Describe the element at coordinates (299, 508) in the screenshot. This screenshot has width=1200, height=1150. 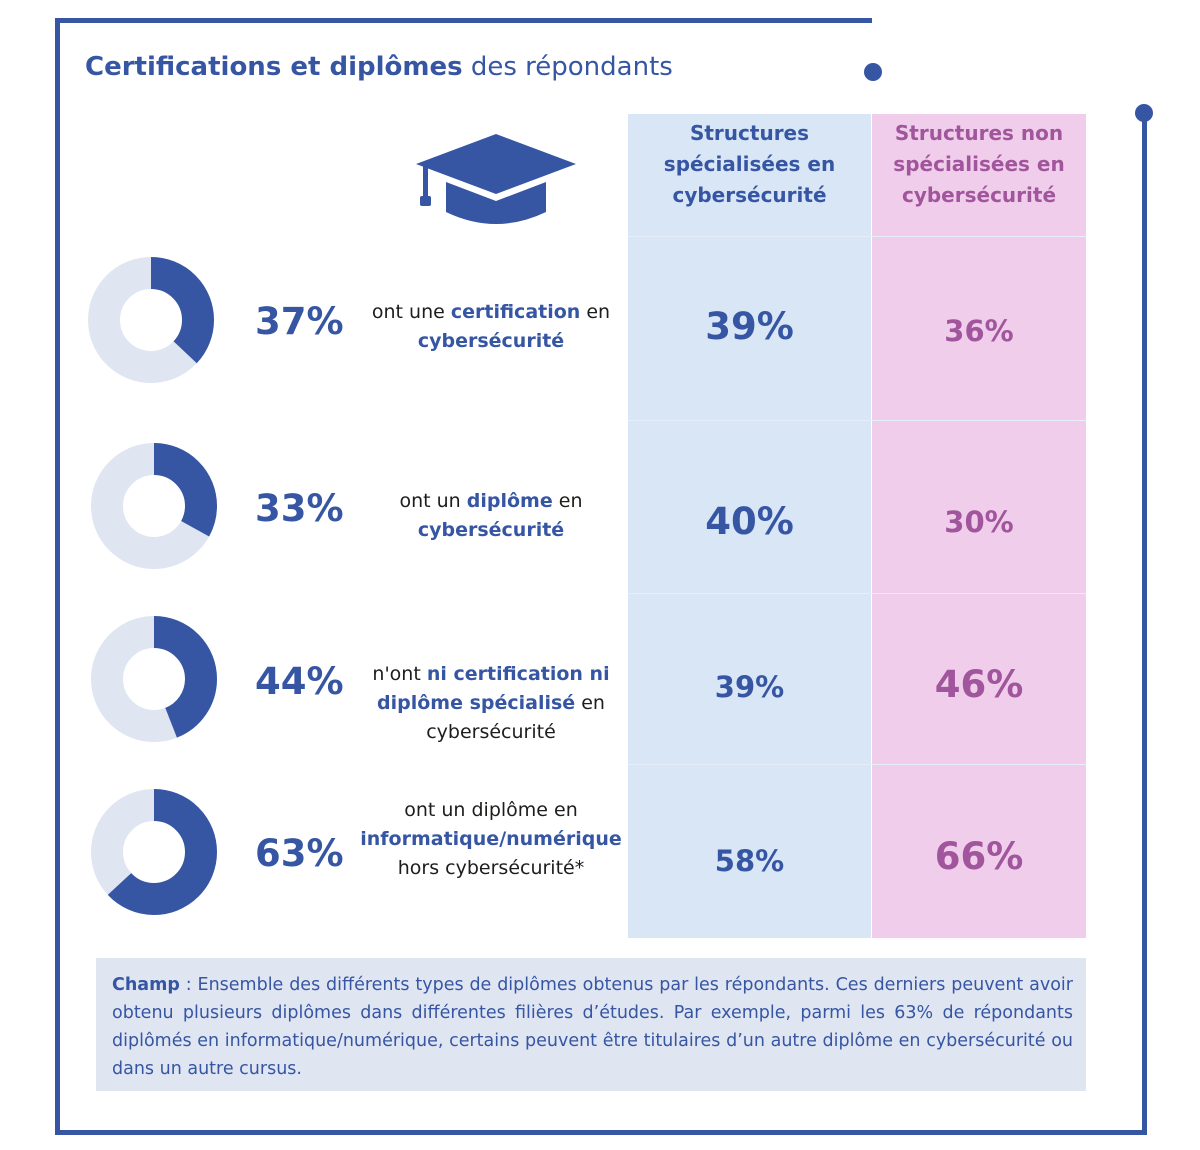
I see `overall-percentage: 33%` at that location.